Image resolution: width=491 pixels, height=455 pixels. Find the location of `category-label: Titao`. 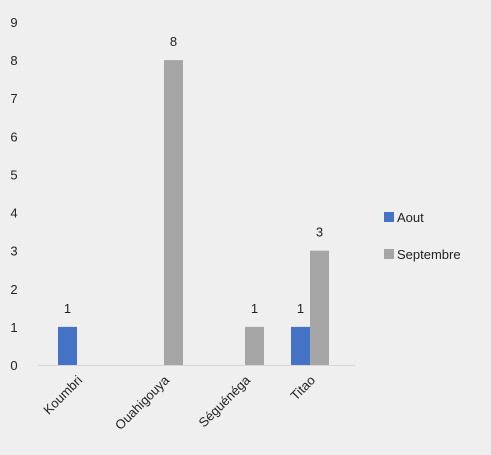

category-label: Titao is located at coordinates (302, 388).